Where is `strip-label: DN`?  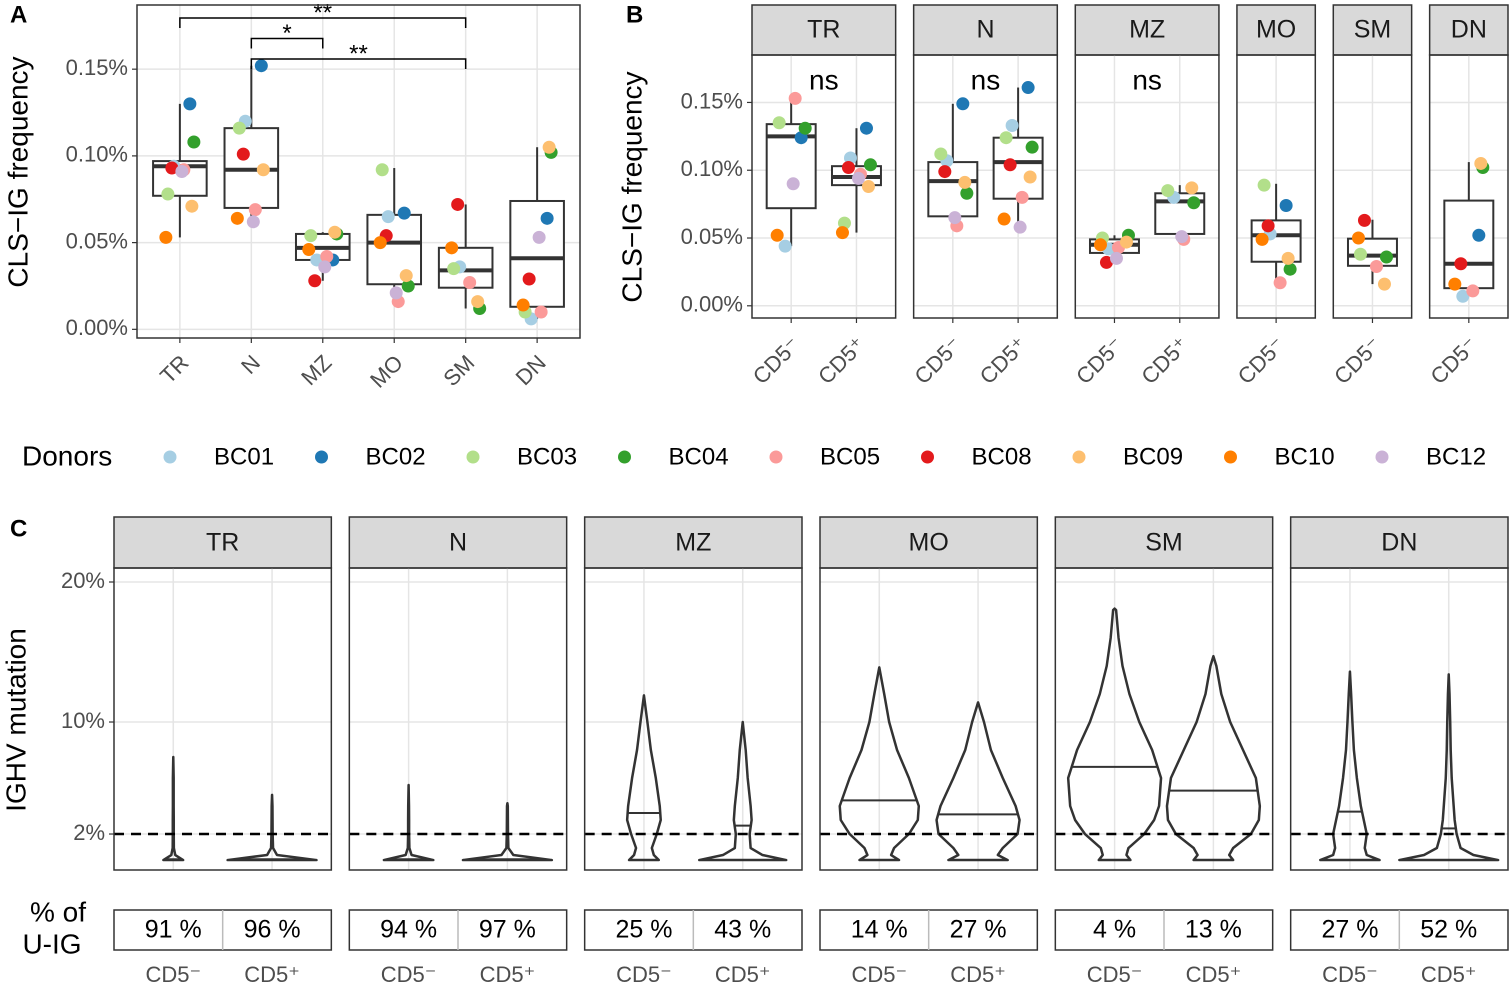
strip-label: DN is located at coordinates (1399, 543).